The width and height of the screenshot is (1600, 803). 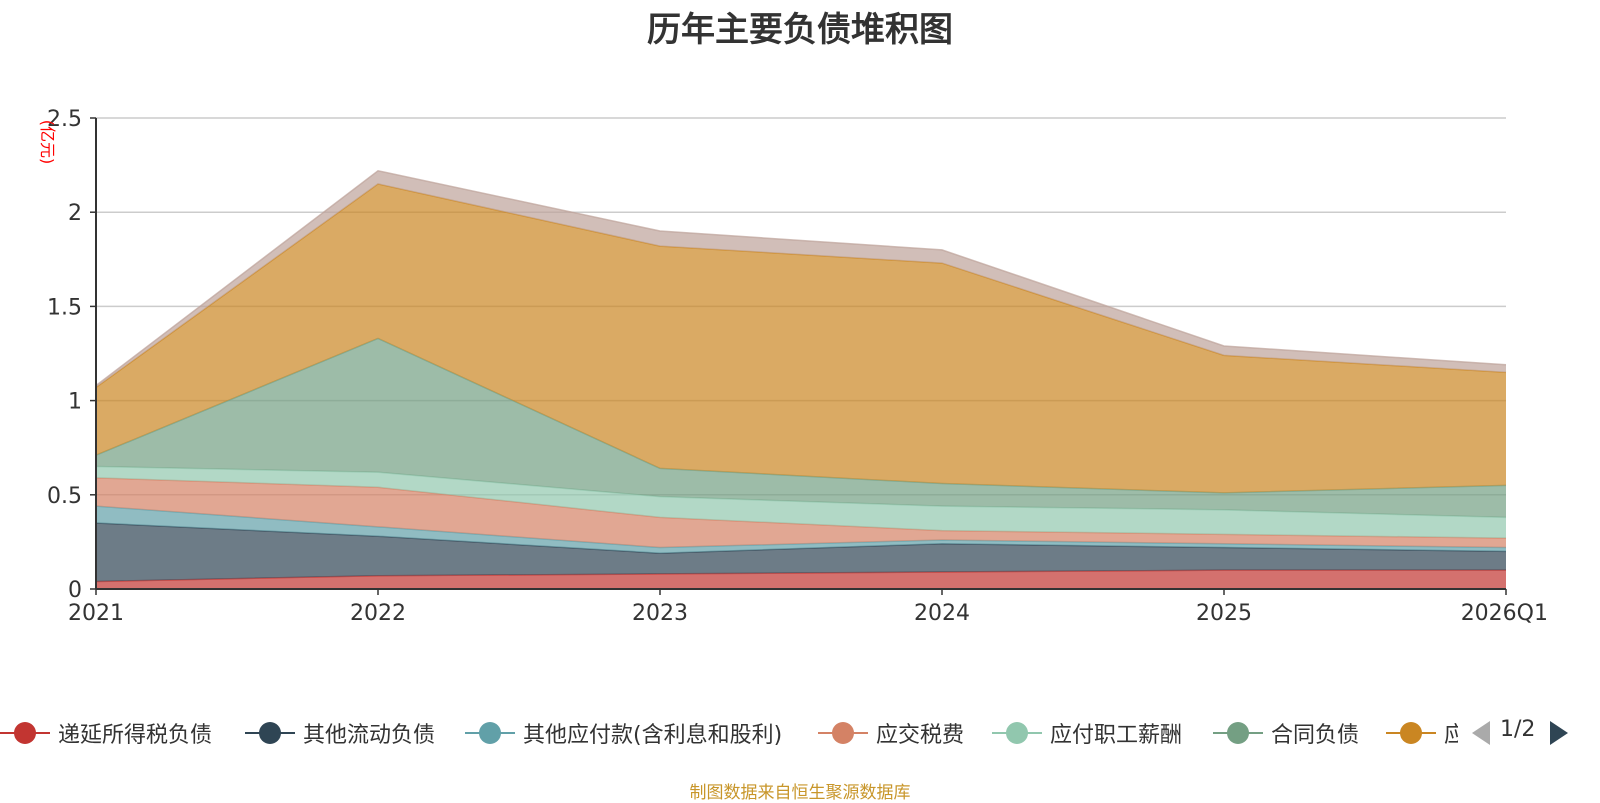 What do you see at coordinates (378, 613) in the screenshot?
I see `x-tick-label: 2022` at bounding box center [378, 613].